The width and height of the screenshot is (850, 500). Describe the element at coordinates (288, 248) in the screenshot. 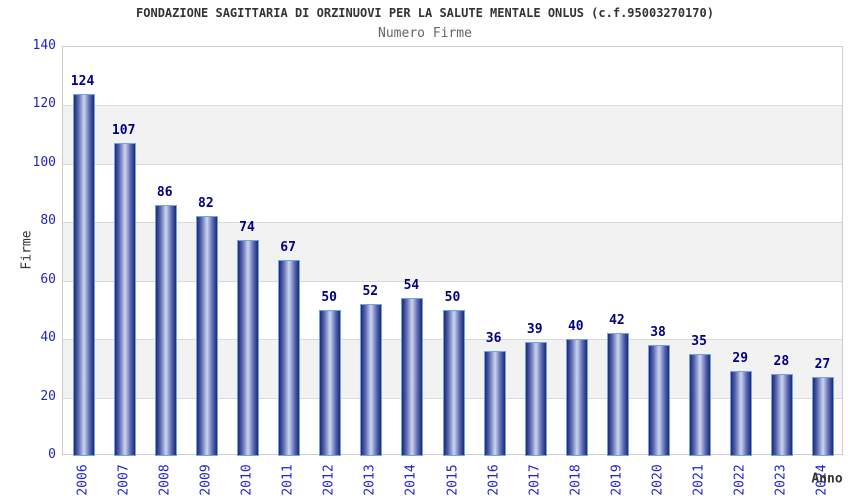

I see `bar-value-label: 67` at that location.